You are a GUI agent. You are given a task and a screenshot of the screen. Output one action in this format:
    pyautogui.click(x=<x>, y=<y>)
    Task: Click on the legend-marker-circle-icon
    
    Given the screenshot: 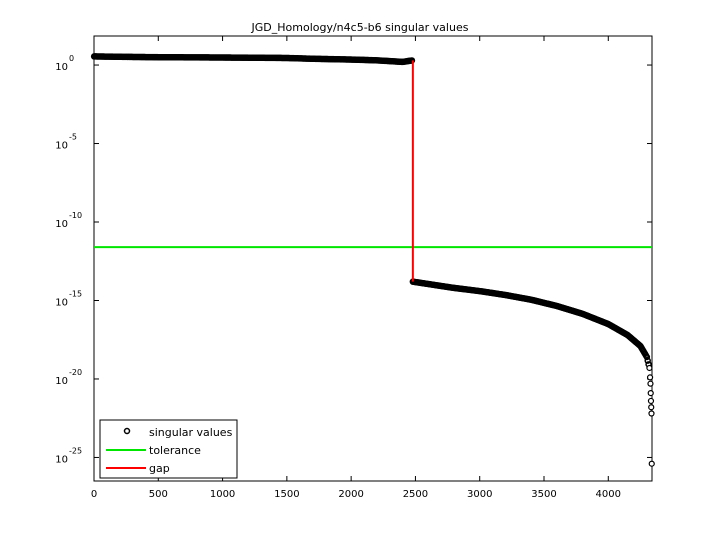 What is the action you would take?
    pyautogui.click(x=127, y=431)
    